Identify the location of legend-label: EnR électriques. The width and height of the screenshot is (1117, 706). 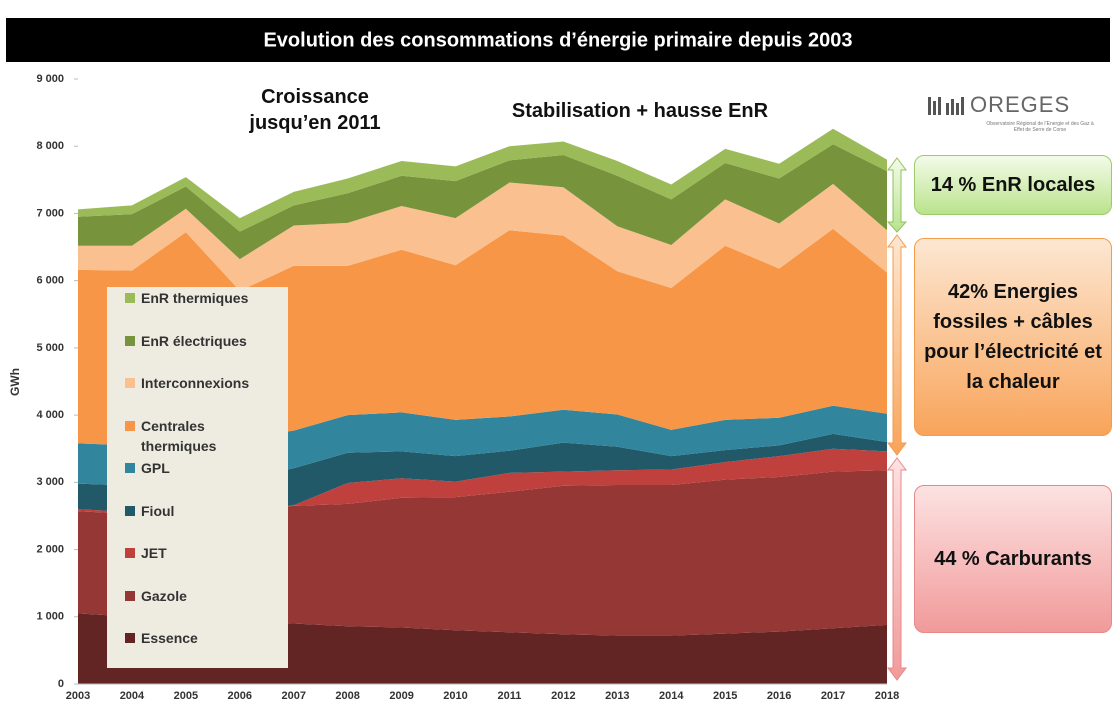
(194, 340).